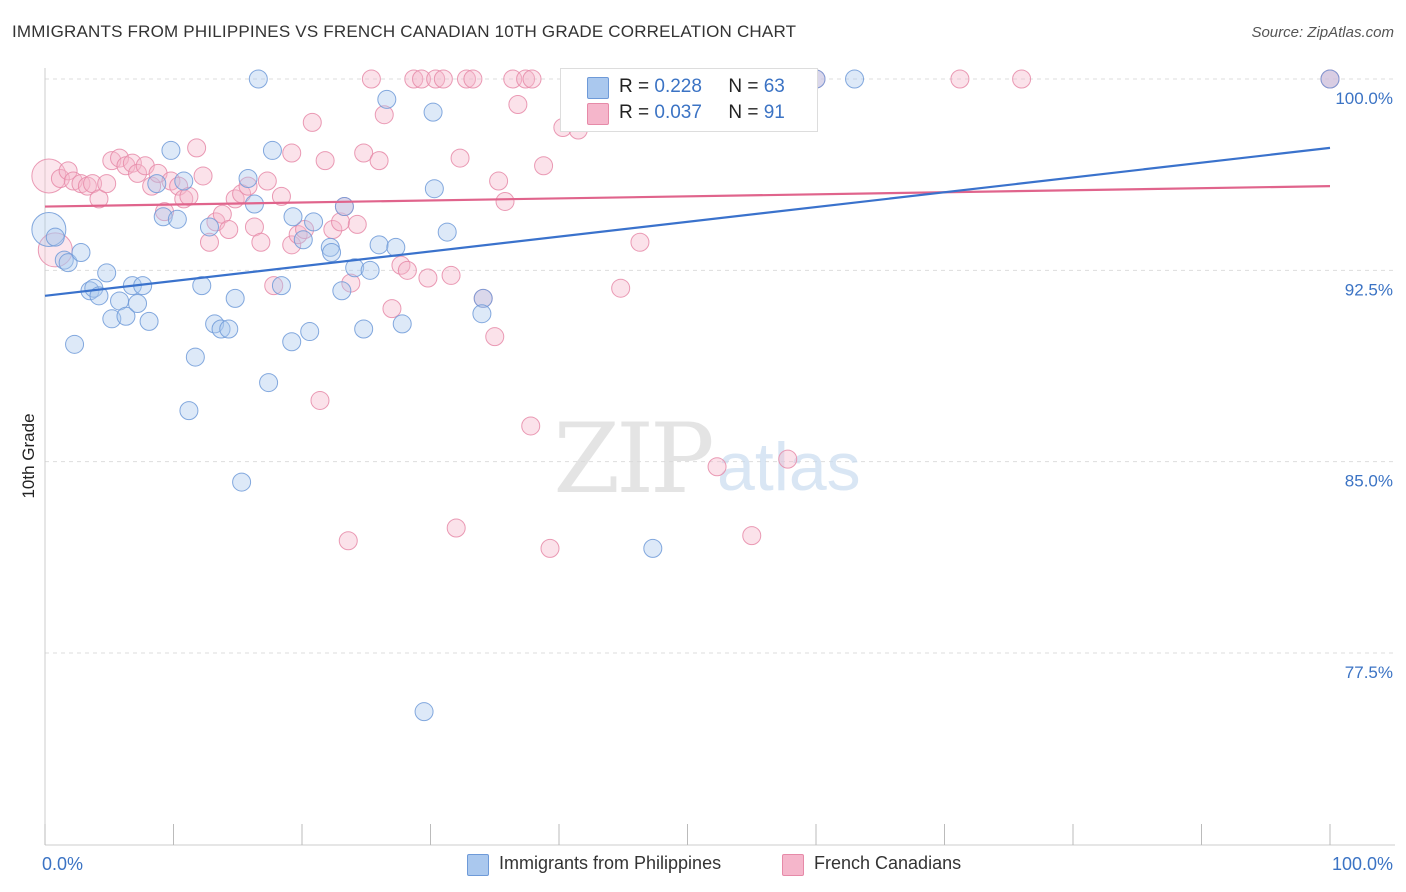 This screenshot has height=892, width=1406. Describe the element at coordinates (610, 863) in the screenshot. I see `bottom-legend-philippines: Immigrants from Philippines` at that location.